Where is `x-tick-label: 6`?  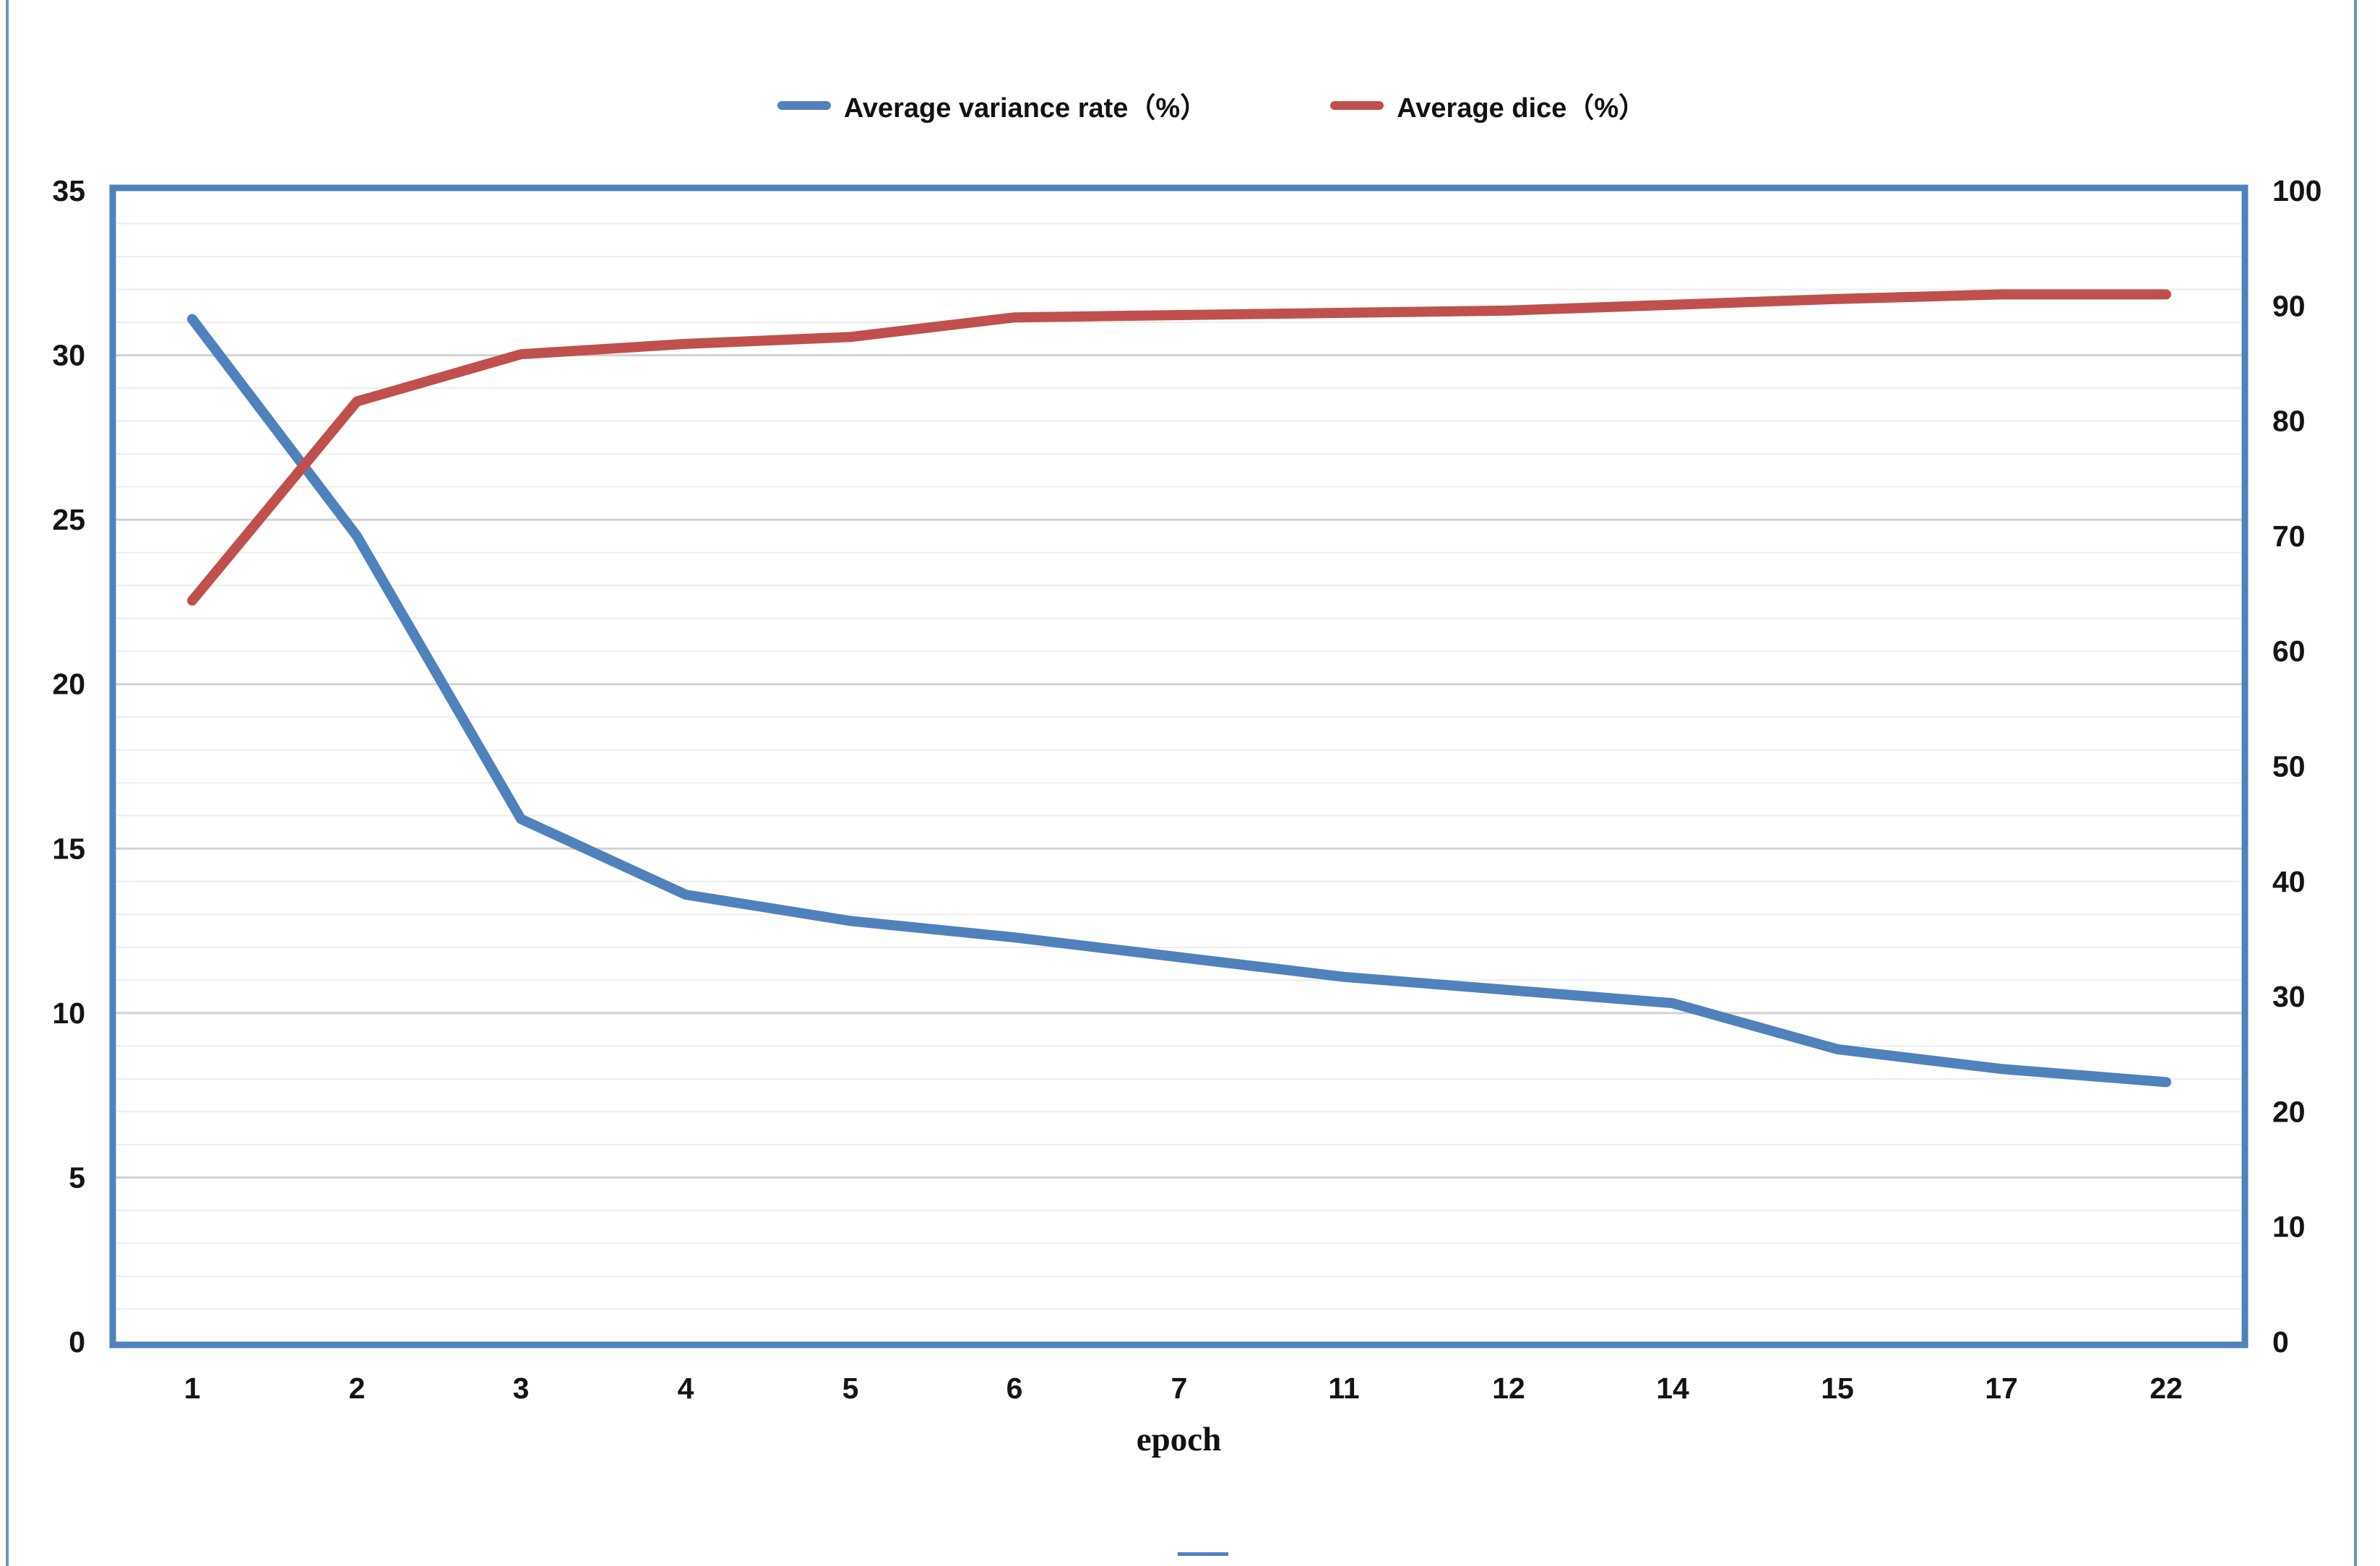
x-tick-label: 6 is located at coordinates (1014, 1388).